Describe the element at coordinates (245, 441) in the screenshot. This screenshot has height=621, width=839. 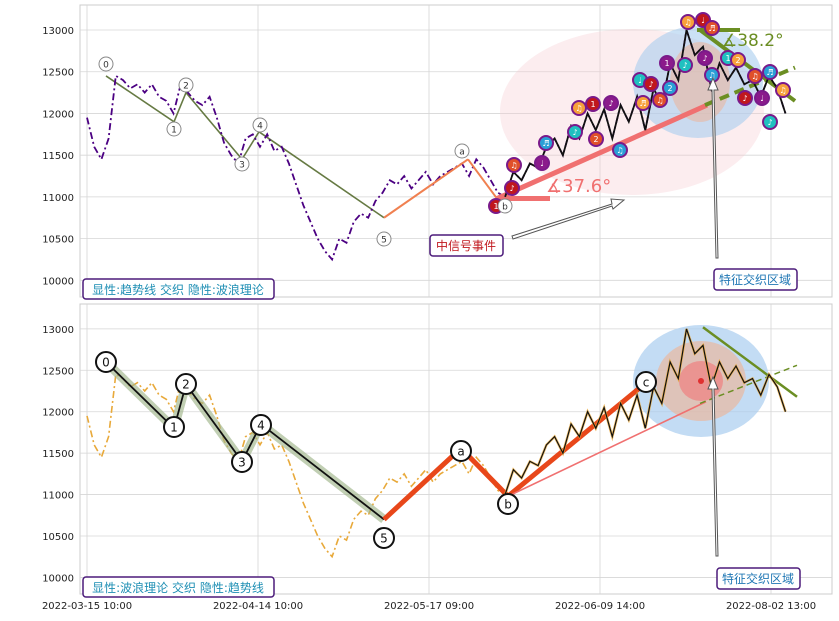
I see `wave-line` at that location.